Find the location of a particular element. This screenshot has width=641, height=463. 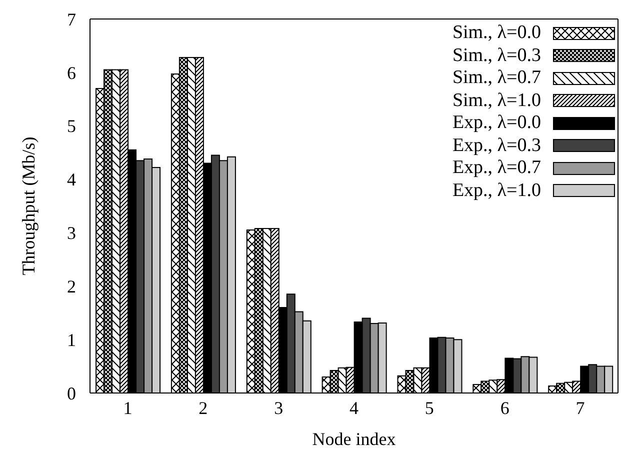

y-tick-label: 5 is located at coordinates (71, 126).